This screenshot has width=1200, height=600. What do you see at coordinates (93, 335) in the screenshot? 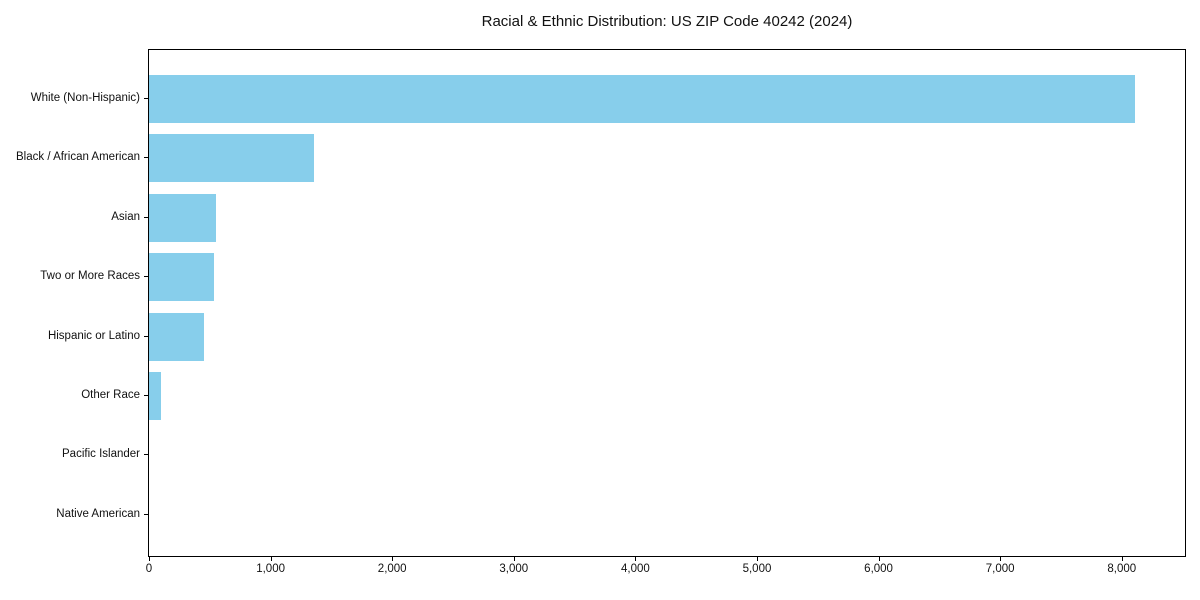
I see `y-axis-tick-label: Hispanic or Latino` at bounding box center [93, 335].